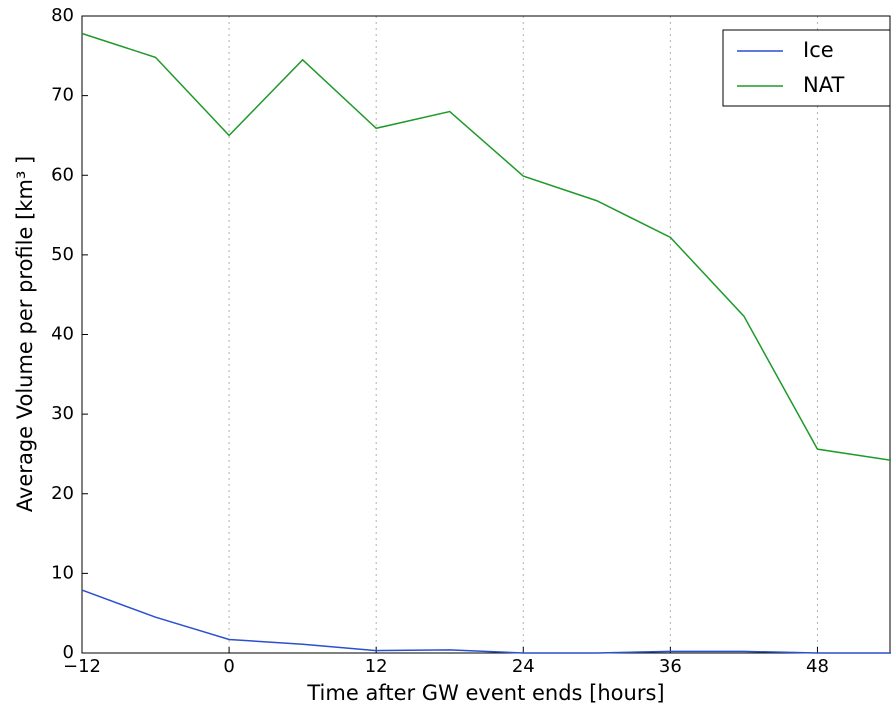 The image size is (891, 709). Describe the element at coordinates (62, 572) in the screenshot. I see `y-tick-label: 10` at that location.